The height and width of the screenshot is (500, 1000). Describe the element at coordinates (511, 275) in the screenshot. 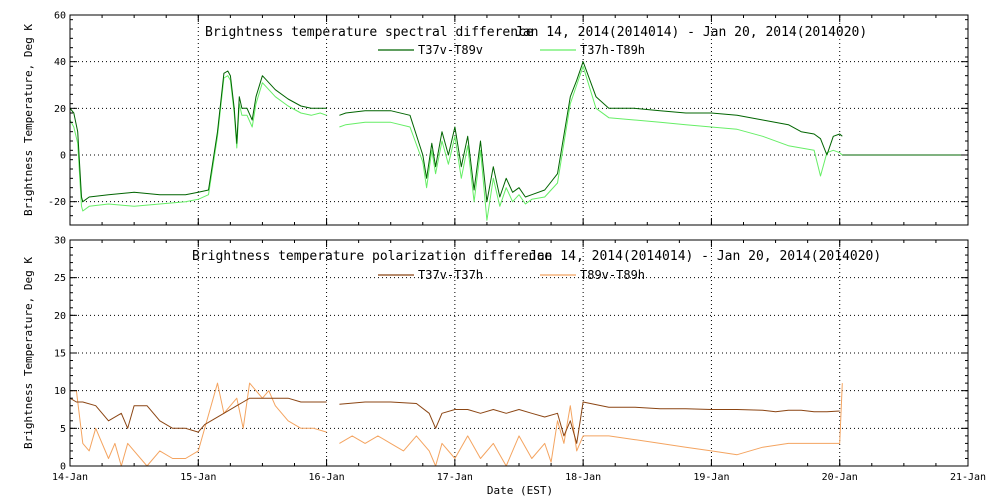

I see `legend: T37v-T37h T89v-T89h` at that location.